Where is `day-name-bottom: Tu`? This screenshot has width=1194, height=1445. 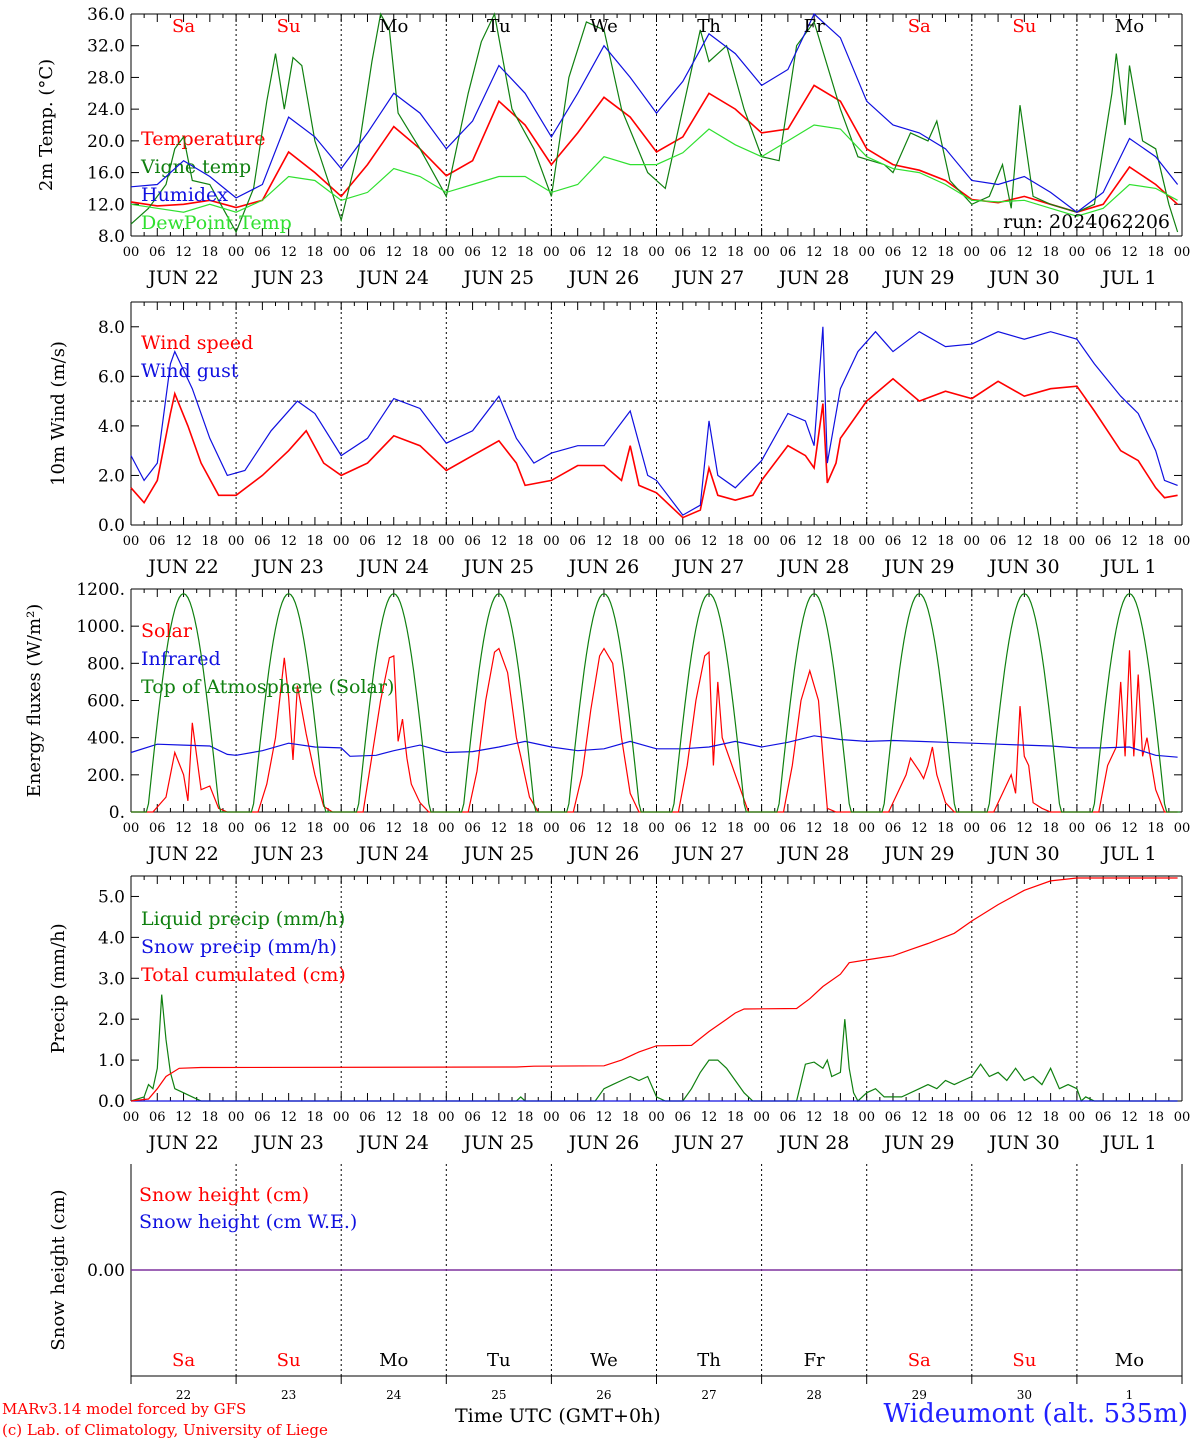
day-name-bottom: Tu is located at coordinates (499, 1360).